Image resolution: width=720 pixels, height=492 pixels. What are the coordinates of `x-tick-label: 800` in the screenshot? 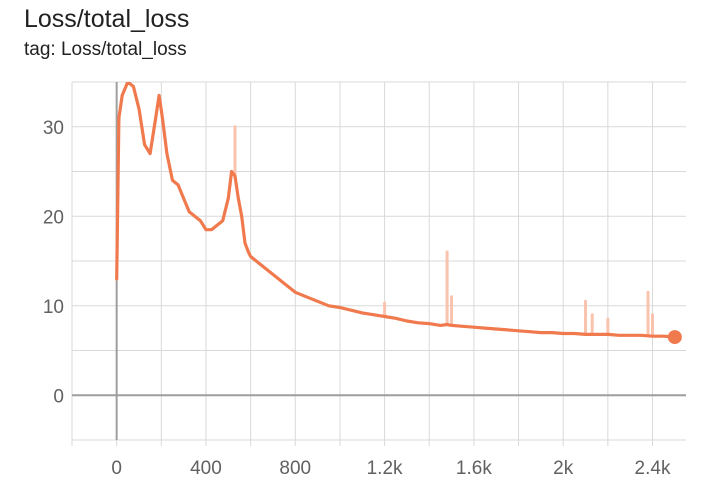 It's located at (295, 468).